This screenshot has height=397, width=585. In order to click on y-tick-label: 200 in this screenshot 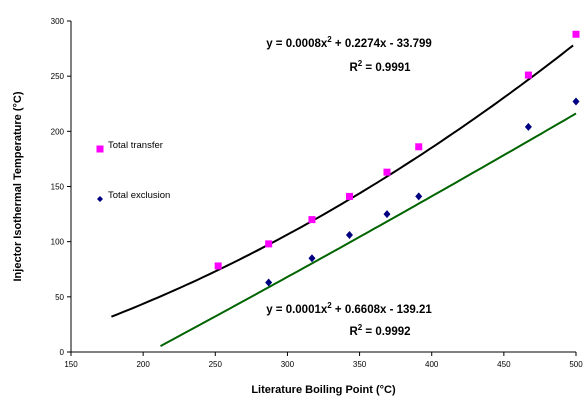, I will do `click(58, 131)`.